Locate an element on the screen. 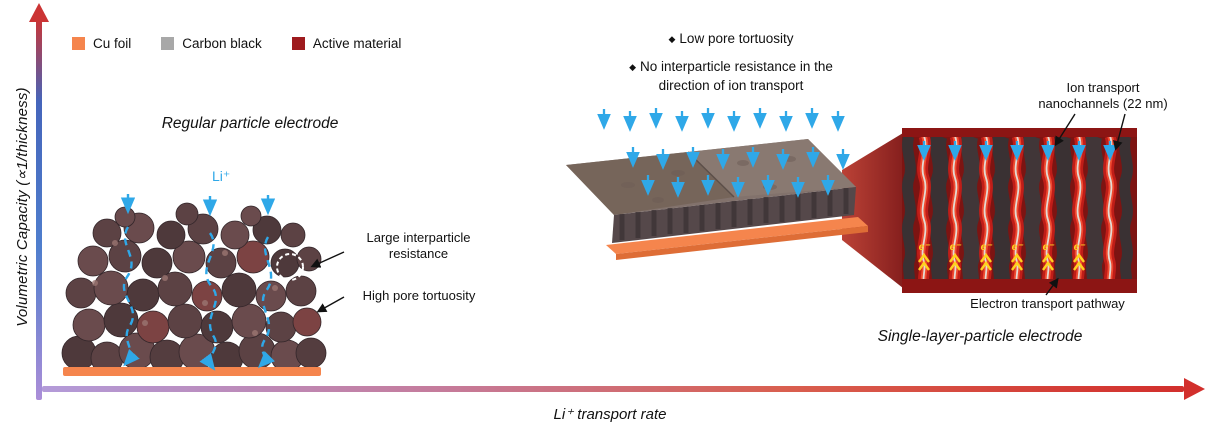  li-ion-label: Li⁺ is located at coordinates (221, 176).